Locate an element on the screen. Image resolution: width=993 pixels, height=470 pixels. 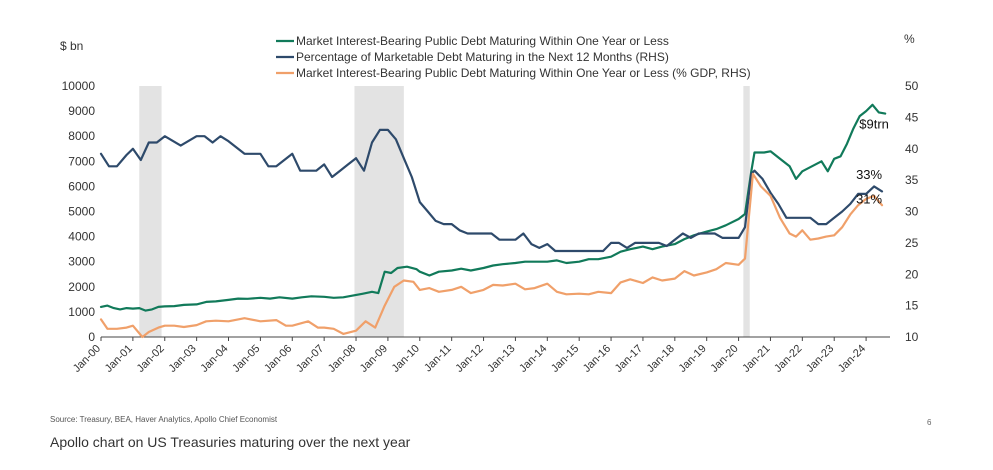
x-tick-label: Jan-10 is located at coordinates (406, 359).